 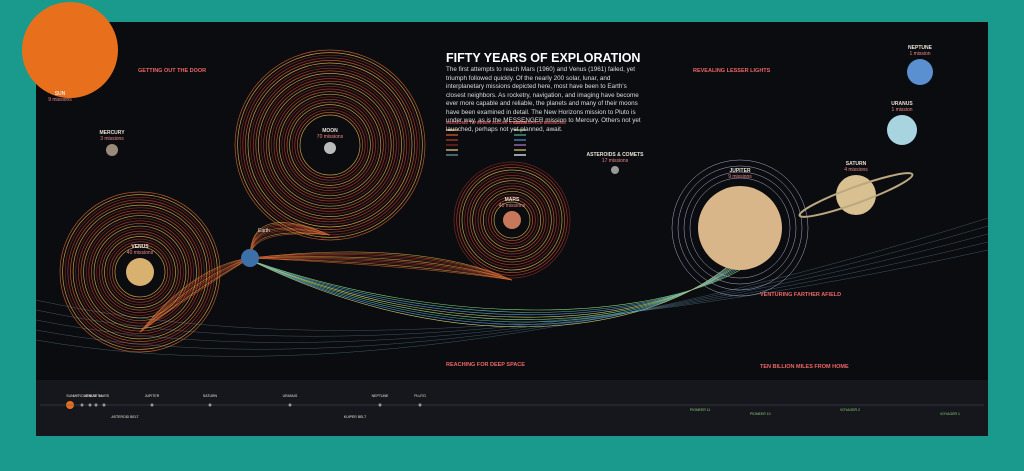 I want to click on scale-label: VENUS, so click(x=90, y=396).